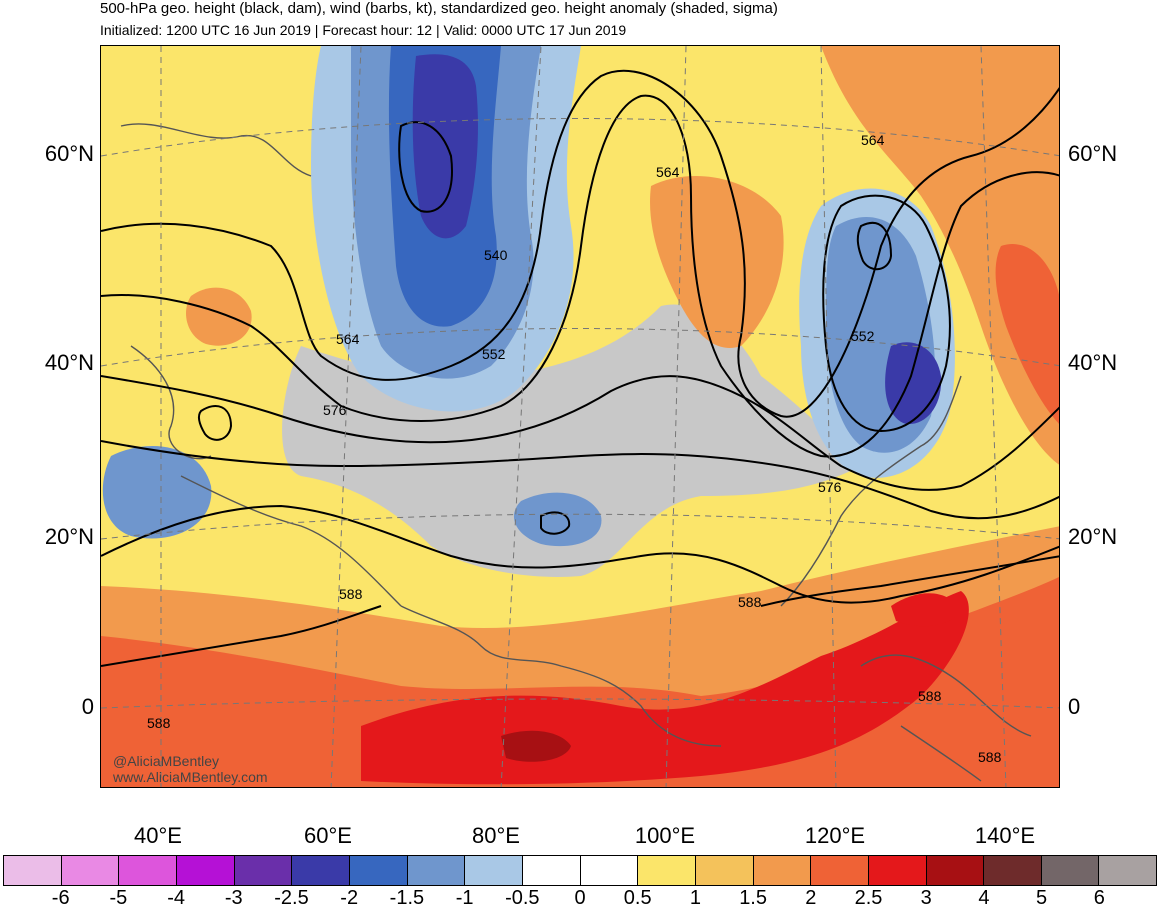  What do you see at coordinates (407, 898) in the screenshot?
I see `colorbar-label: -1.5` at bounding box center [407, 898].